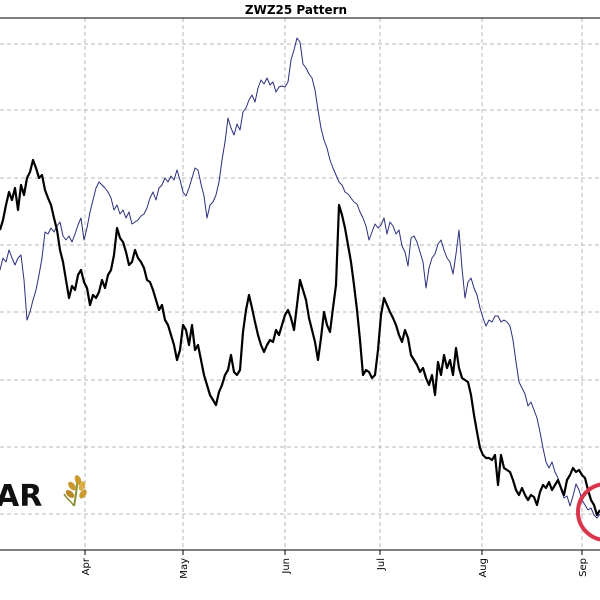  I want to click on x-tick-label: Aug, so click(483, 568).